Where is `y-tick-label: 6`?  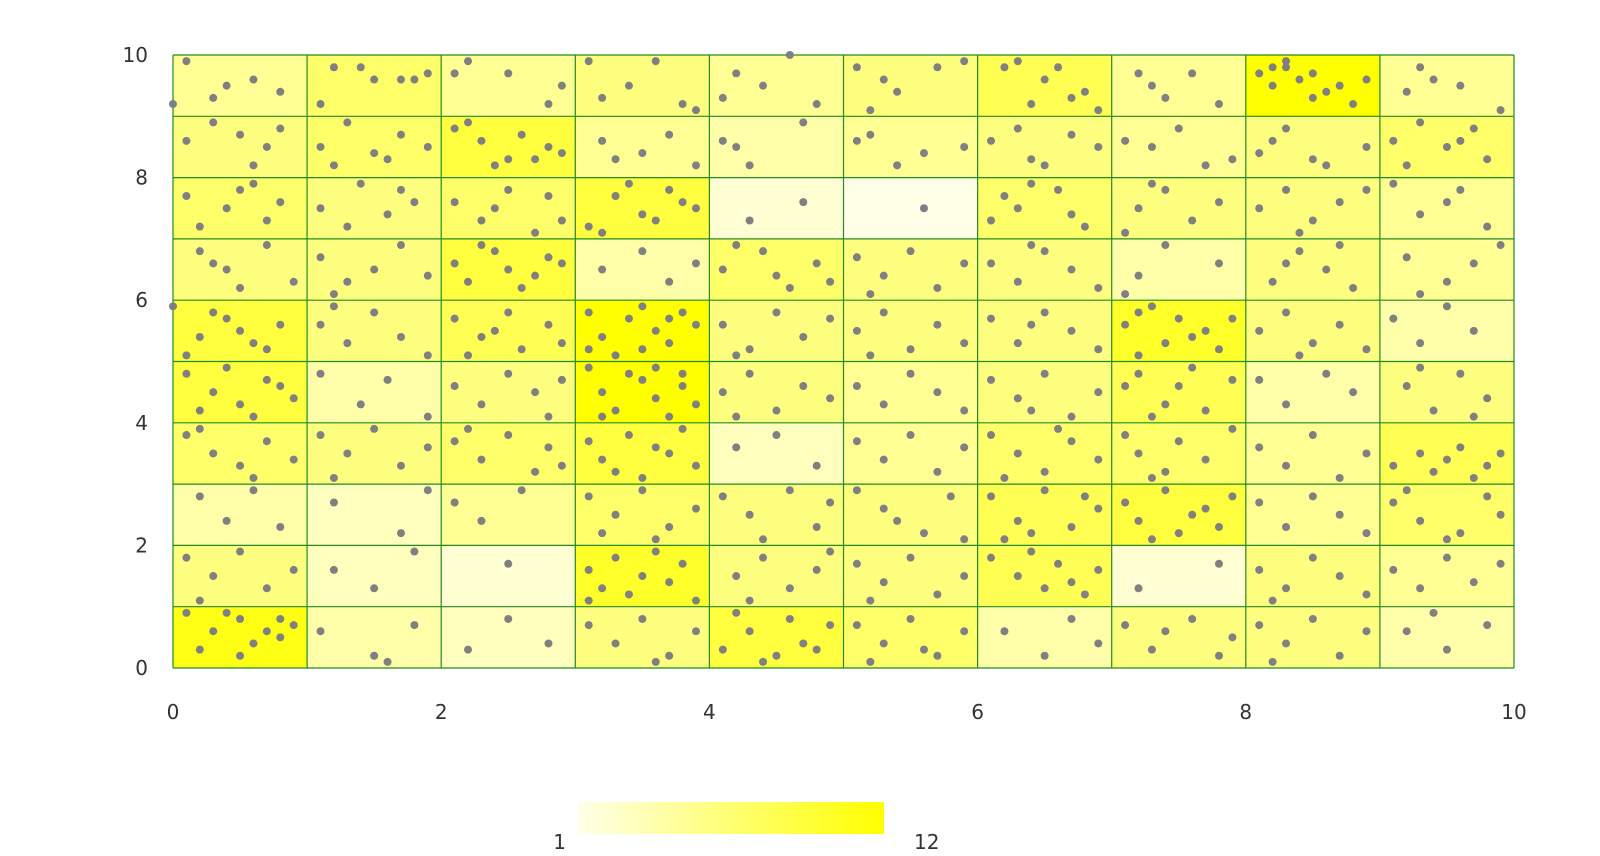
y-tick-label: 6 is located at coordinates (141, 300).